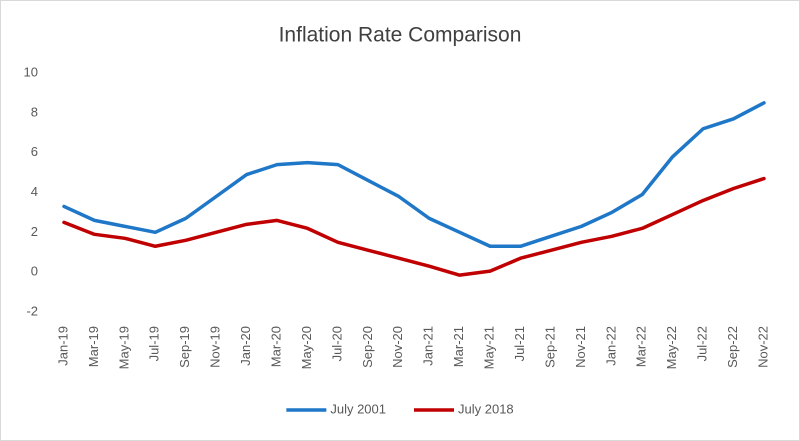 Image resolution: width=800 pixels, height=441 pixels. I want to click on y-tick-label: 6, so click(34, 151).